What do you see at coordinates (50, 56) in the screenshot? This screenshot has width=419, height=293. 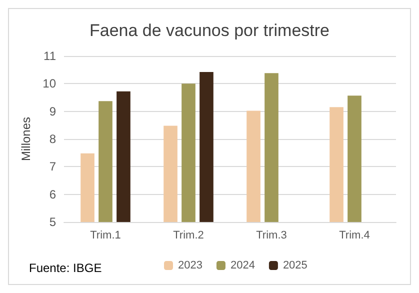 I see `y-tick-label: 11` at bounding box center [50, 56].